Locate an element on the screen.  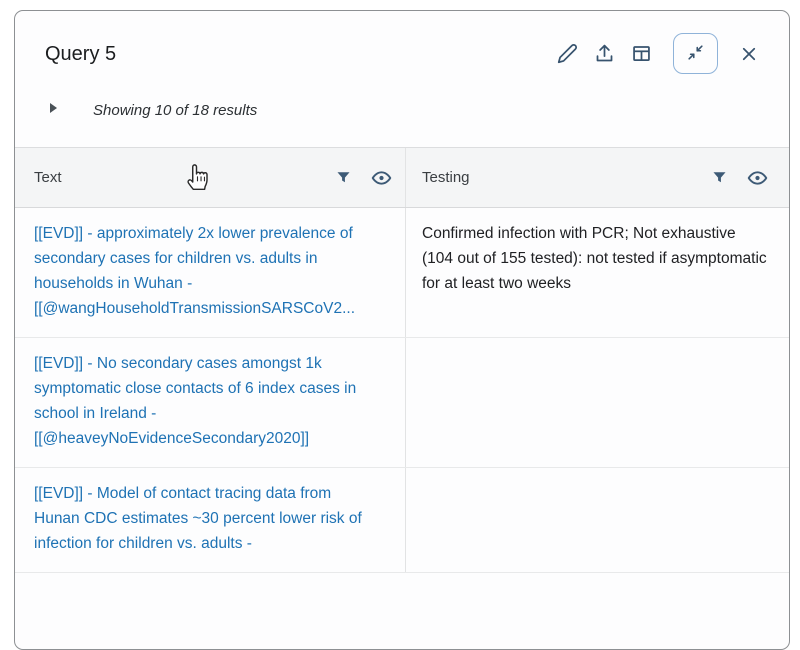
edit-button is located at coordinates (567, 54).